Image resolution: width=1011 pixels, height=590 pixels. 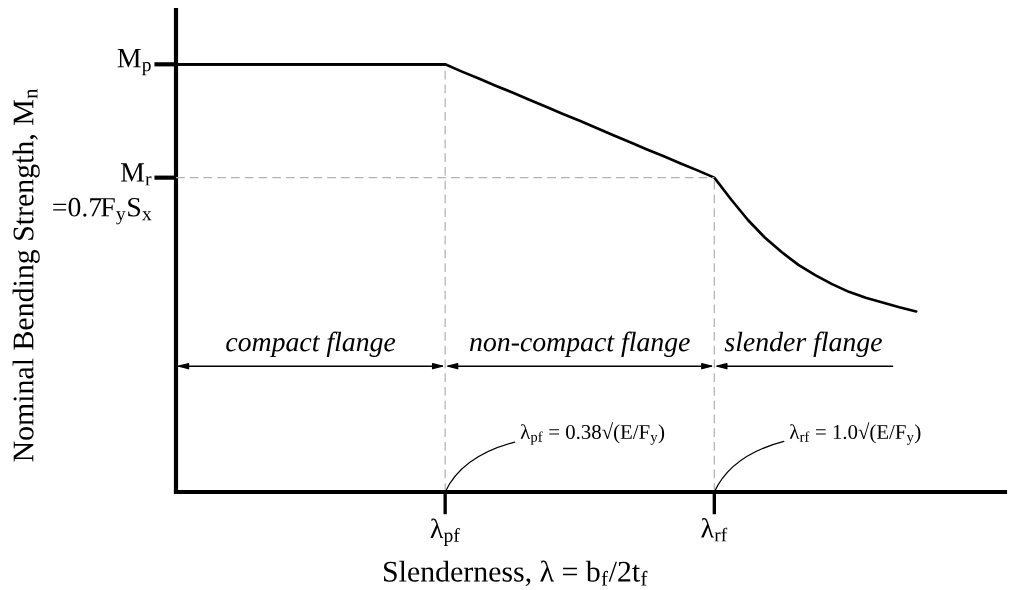 I want to click on annotation: compact flange, so click(x=311, y=344).